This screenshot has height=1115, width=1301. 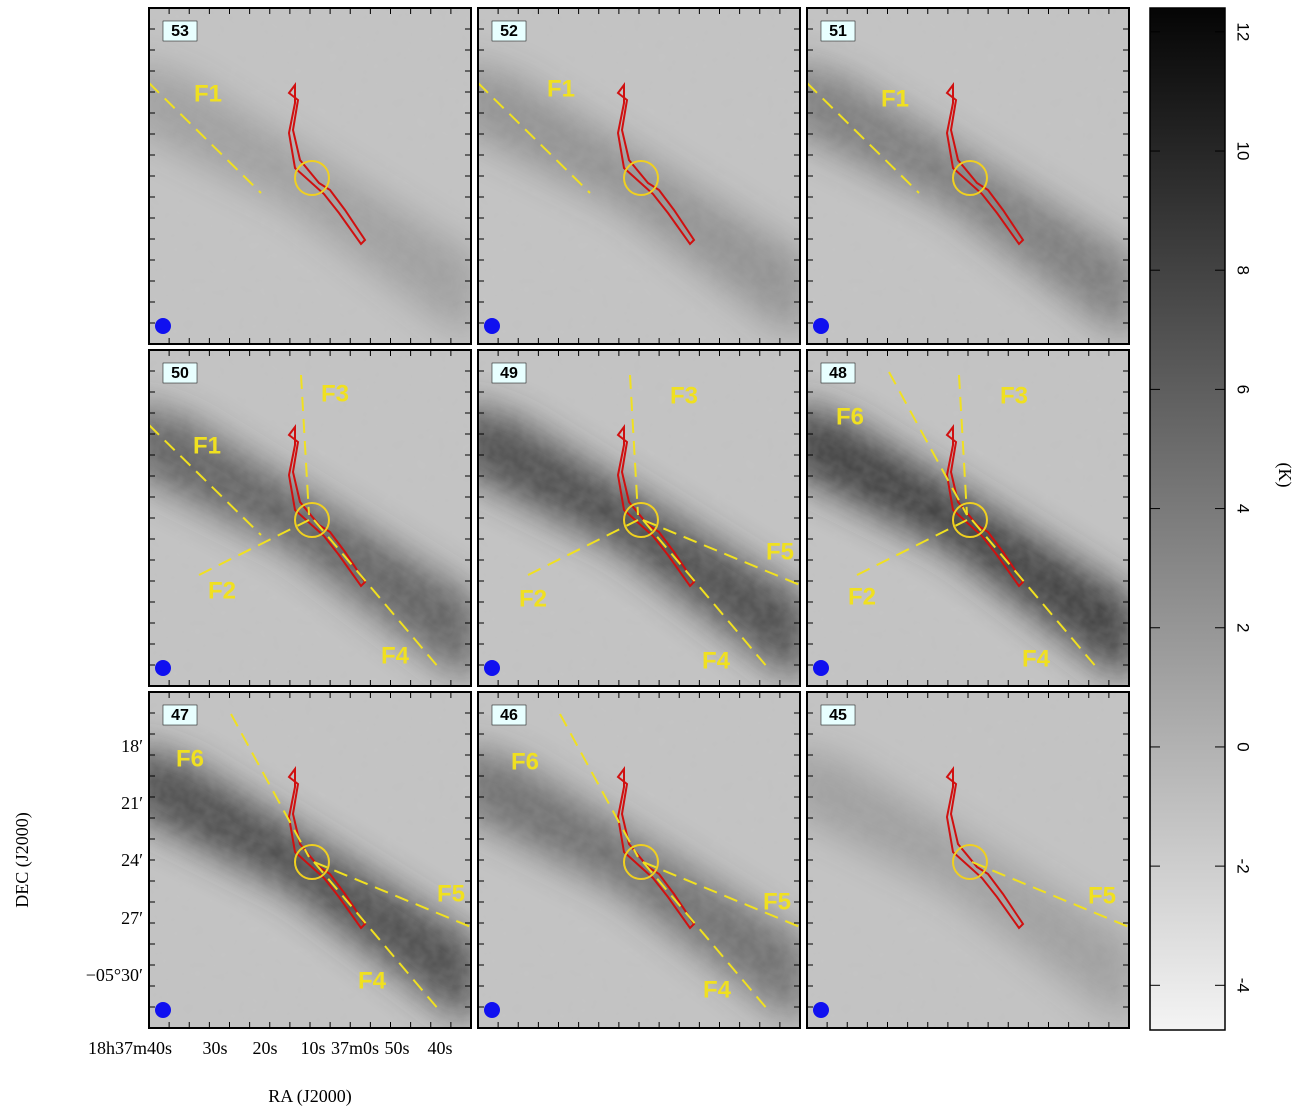 I want to click on channel-label: 51, so click(x=838, y=31).